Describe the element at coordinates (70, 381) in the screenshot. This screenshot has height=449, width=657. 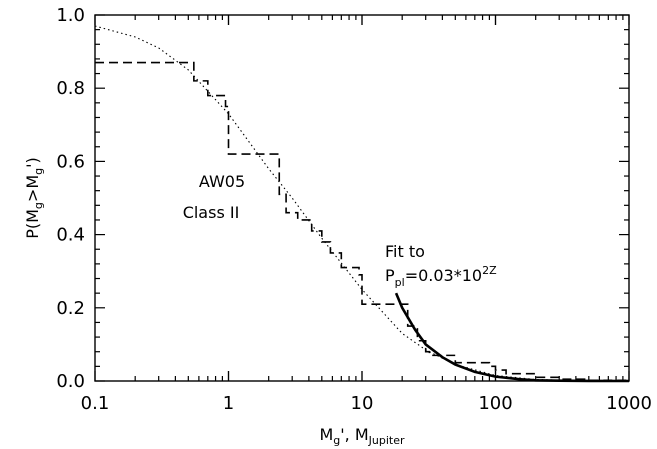
I see `y-tick-label: 0.0` at that location.